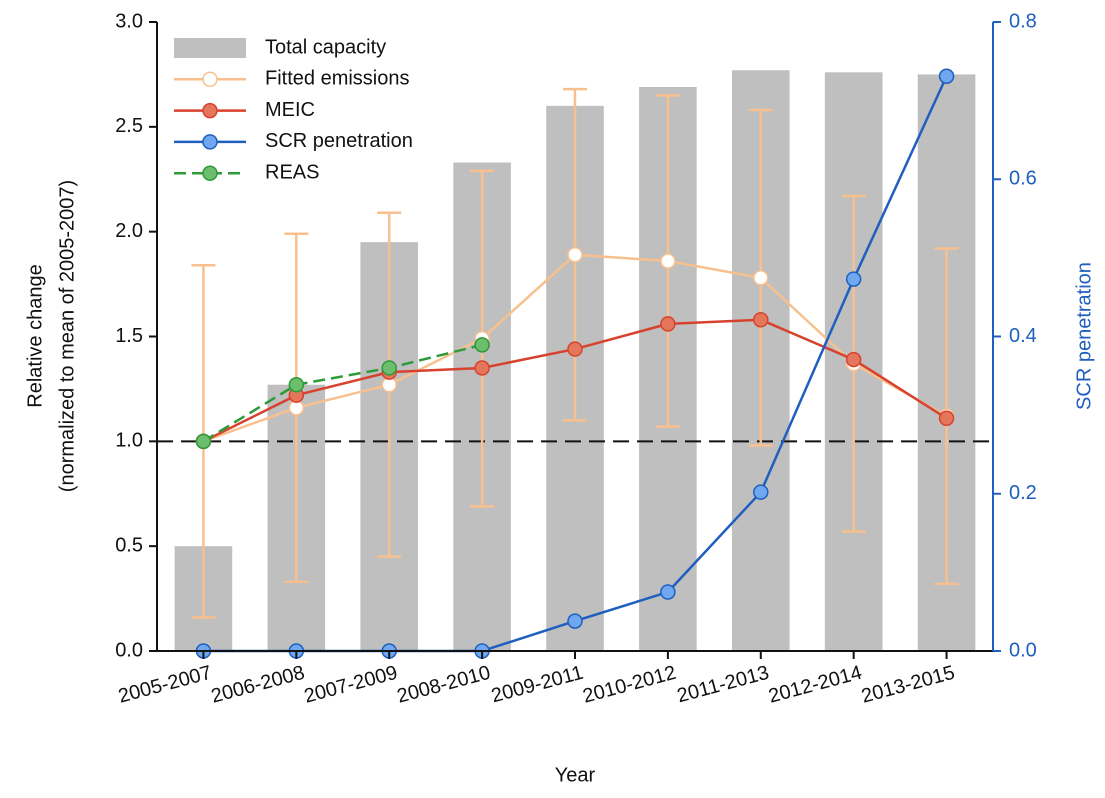 The height and width of the screenshot is (798, 1105). What do you see at coordinates (258, 685) in the screenshot?
I see `x-tick-label: 2006-2008` at bounding box center [258, 685].